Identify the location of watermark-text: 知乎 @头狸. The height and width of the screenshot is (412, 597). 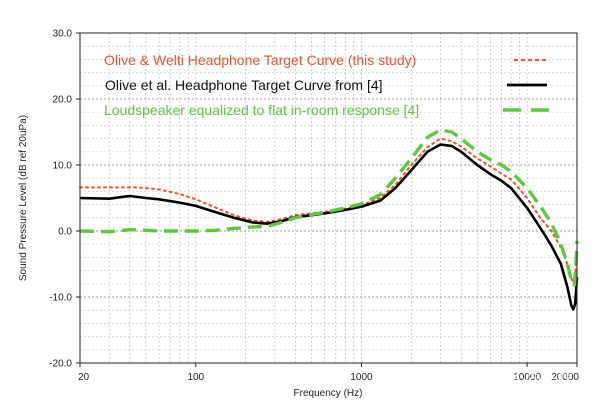
(530, 378).